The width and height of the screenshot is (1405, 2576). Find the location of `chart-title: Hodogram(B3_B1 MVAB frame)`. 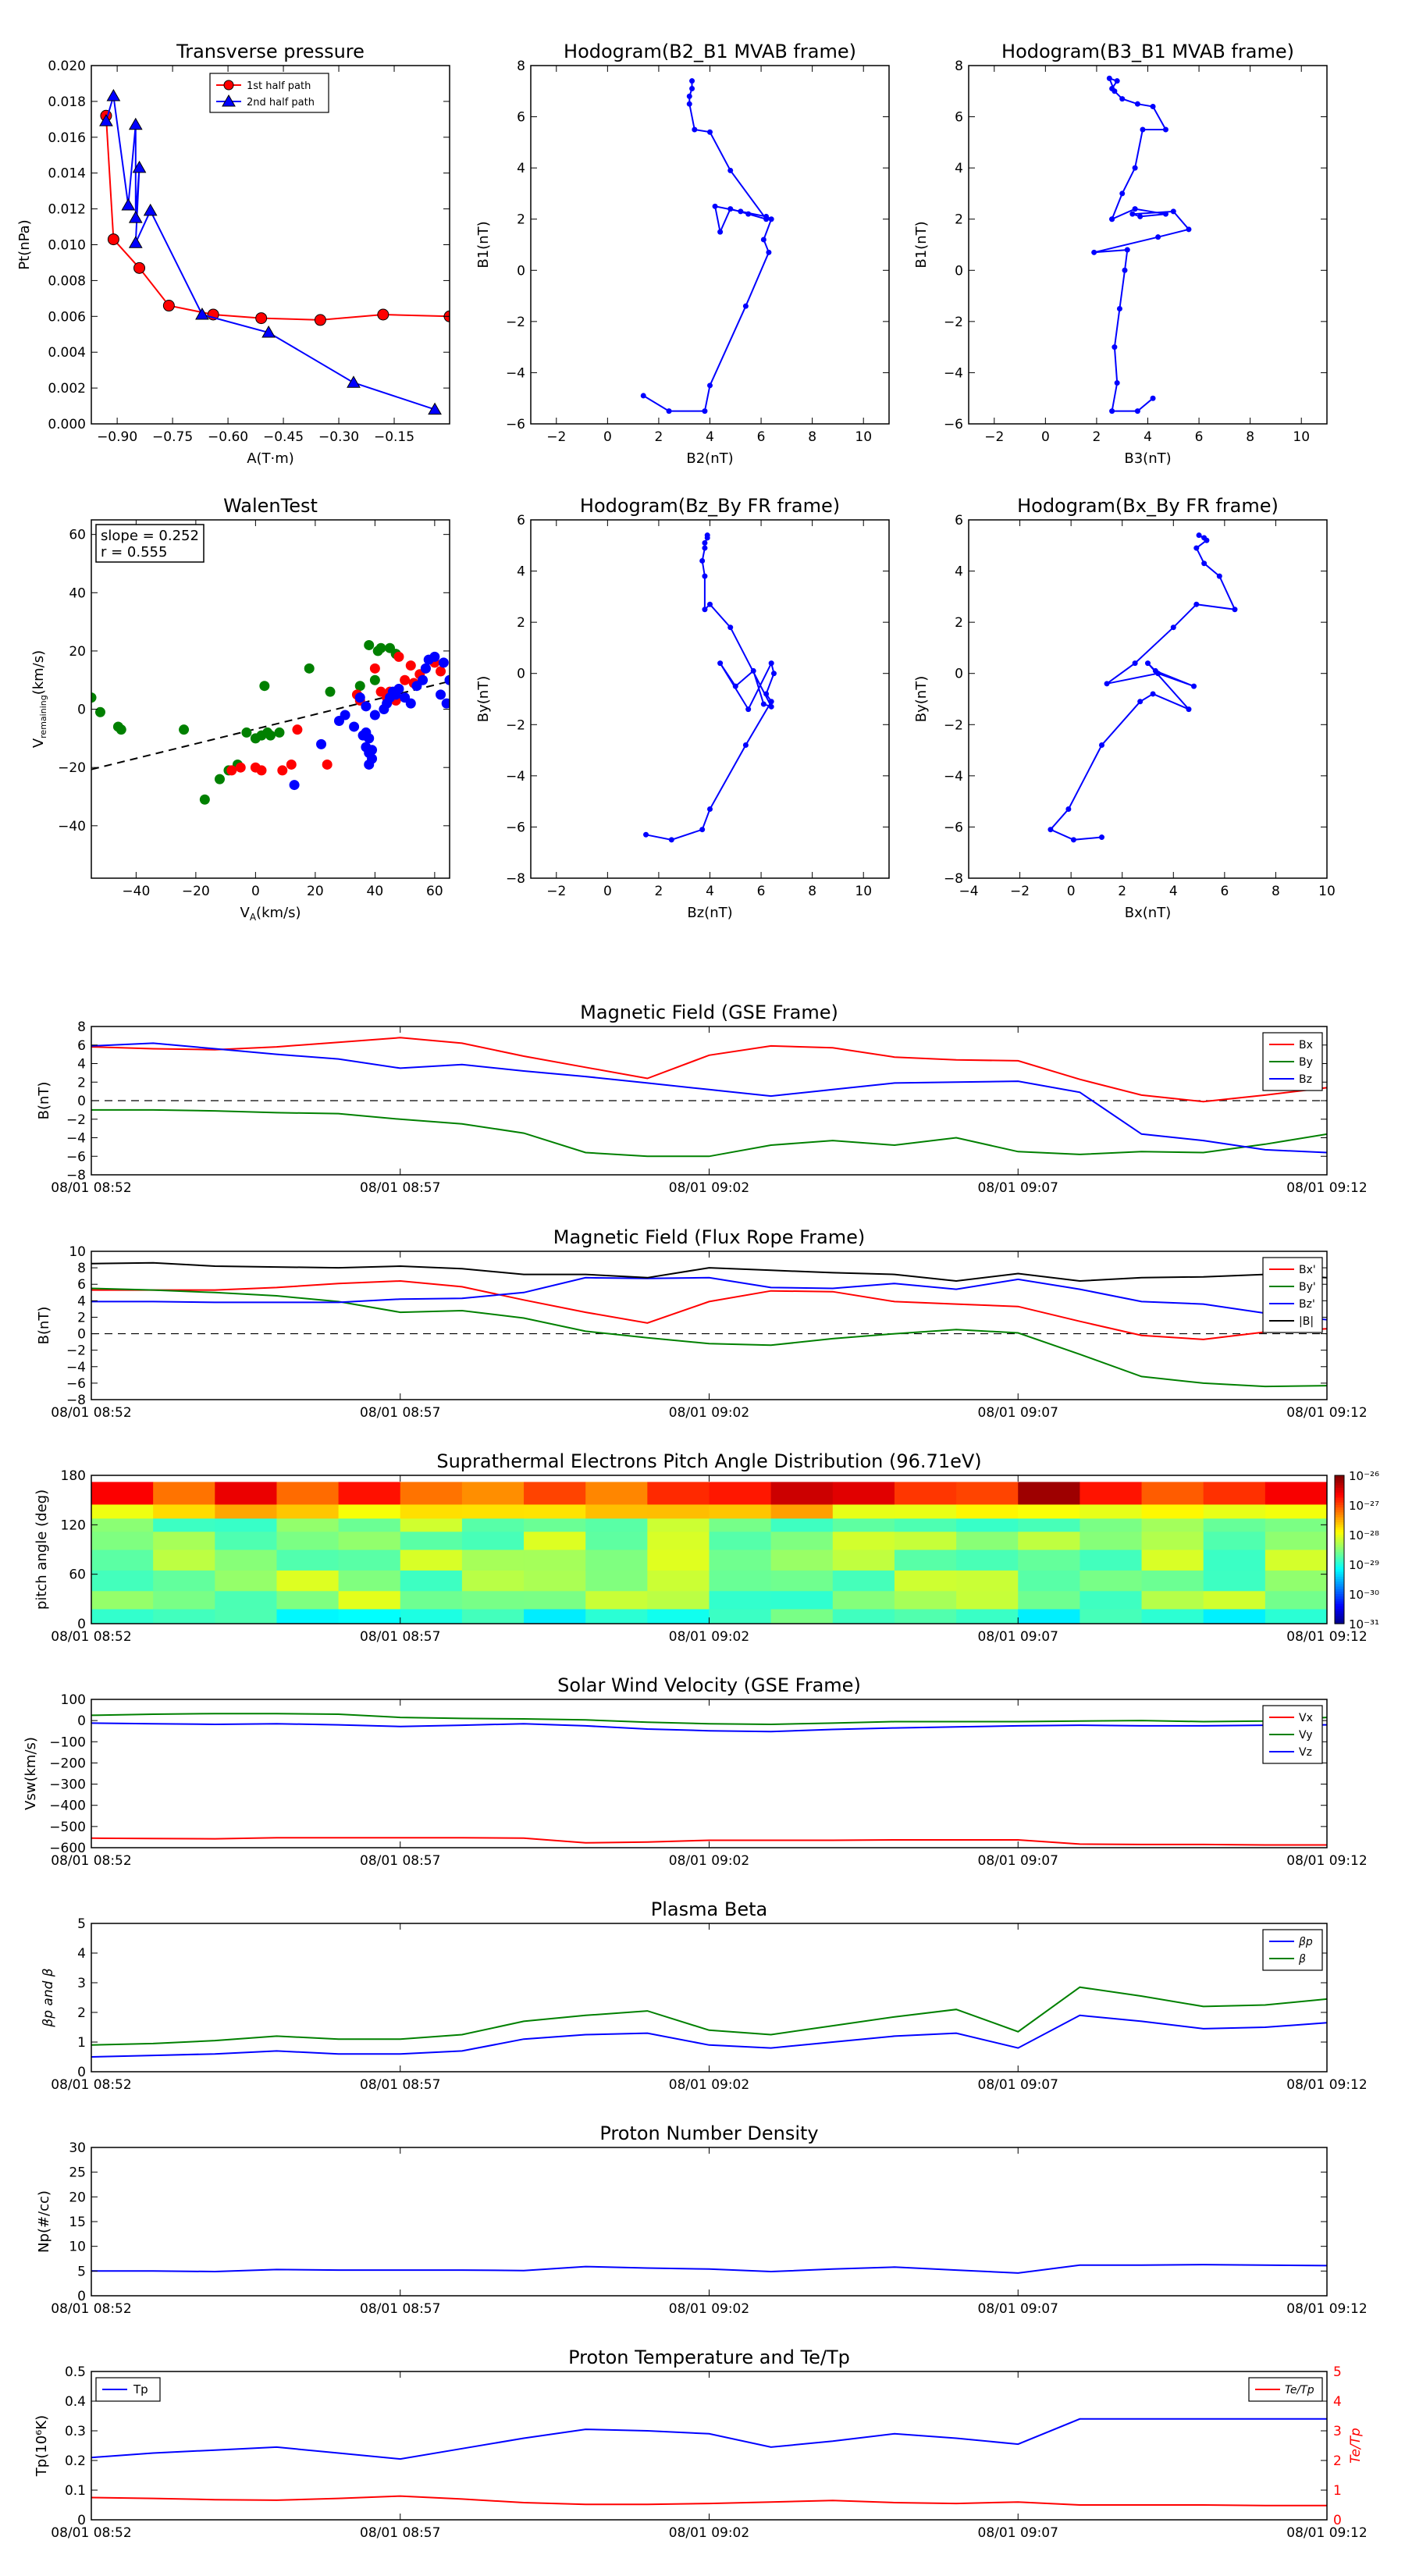

chart-title: Hodogram(B3_B1 MVAB frame) is located at coordinates (1148, 51).